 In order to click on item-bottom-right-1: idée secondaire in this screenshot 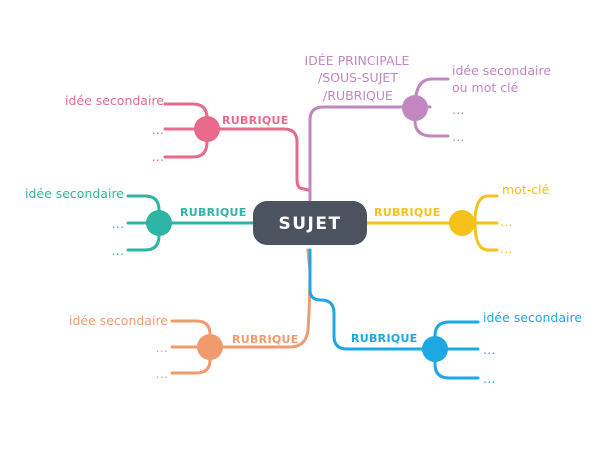, I will do `click(532, 317)`.